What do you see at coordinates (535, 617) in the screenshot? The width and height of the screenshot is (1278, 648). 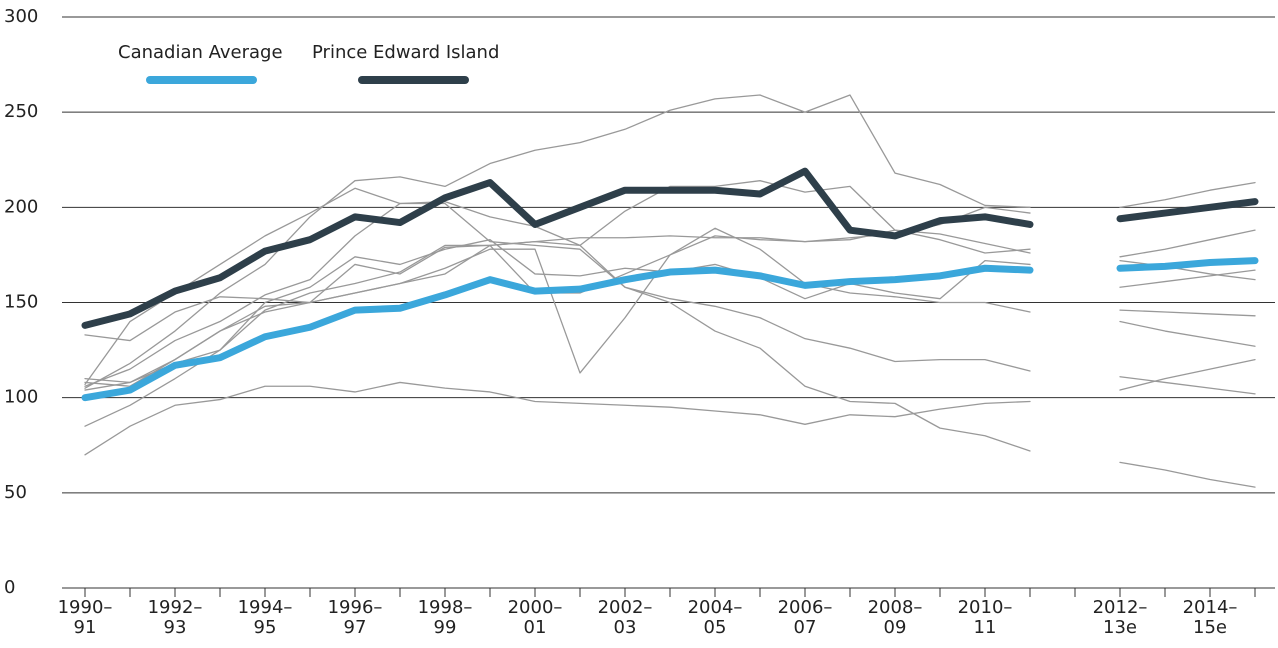 I see `x-tick-label: 2000–01` at bounding box center [535, 617].